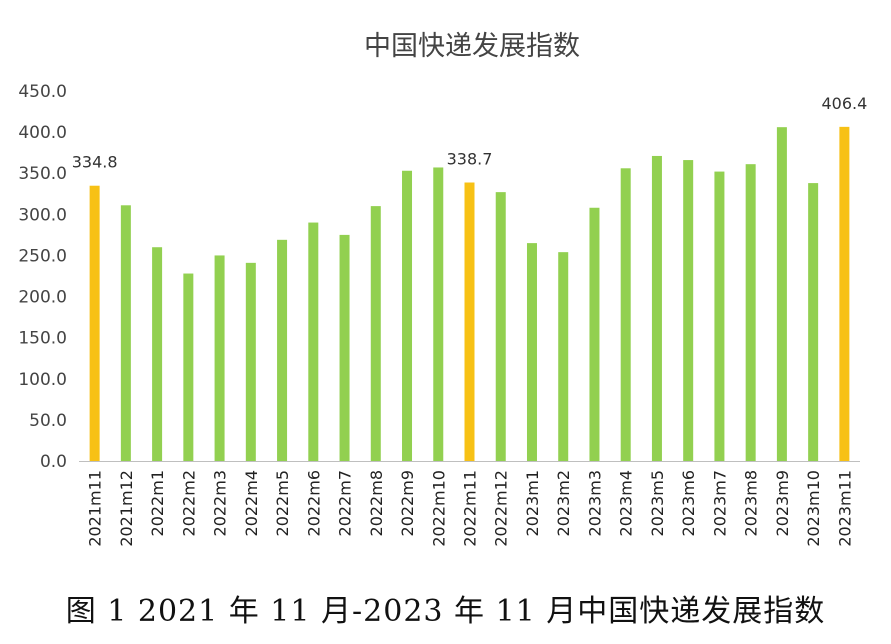 This screenshot has width=891, height=644. I want to click on y-tick-label: 400.0, so click(42, 133).